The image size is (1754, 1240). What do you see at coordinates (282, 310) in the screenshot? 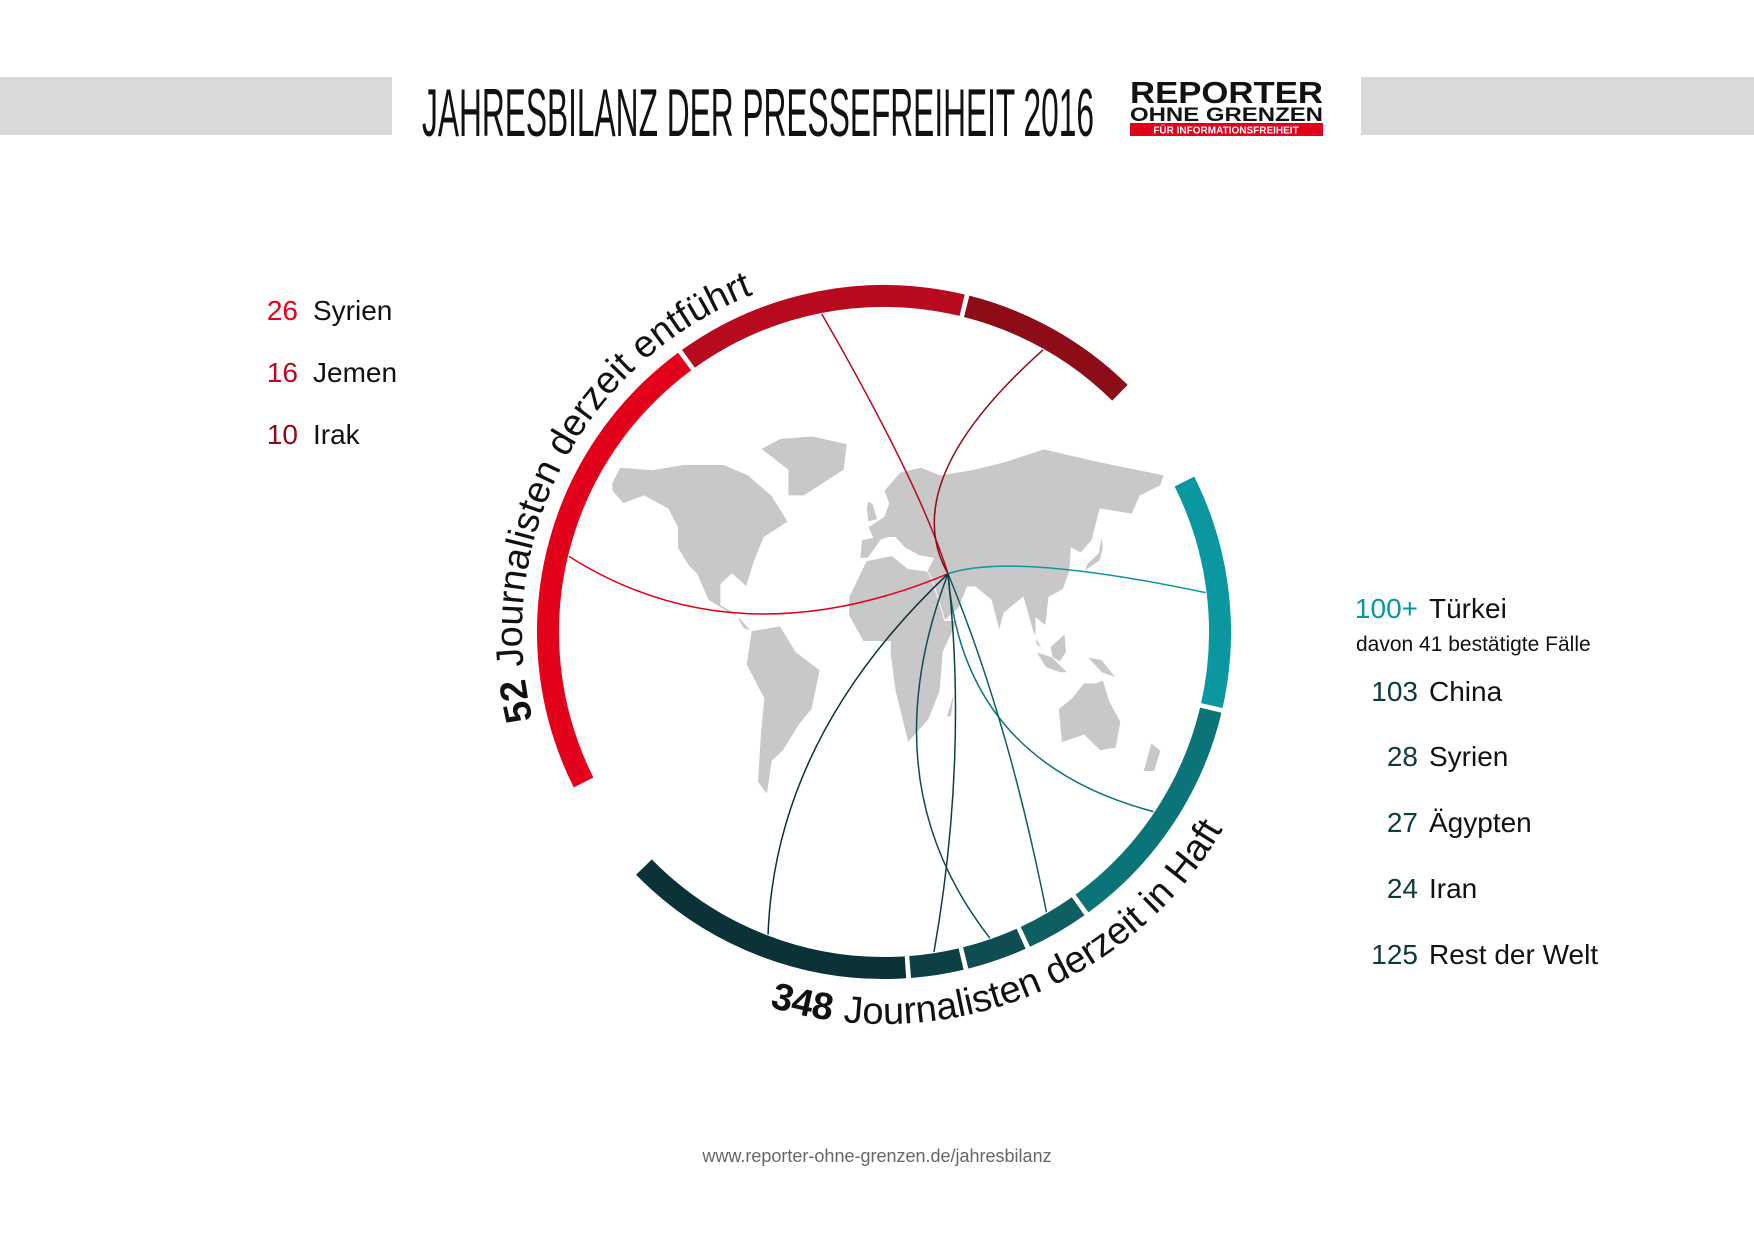
I see `legend-value: 26` at bounding box center [282, 310].